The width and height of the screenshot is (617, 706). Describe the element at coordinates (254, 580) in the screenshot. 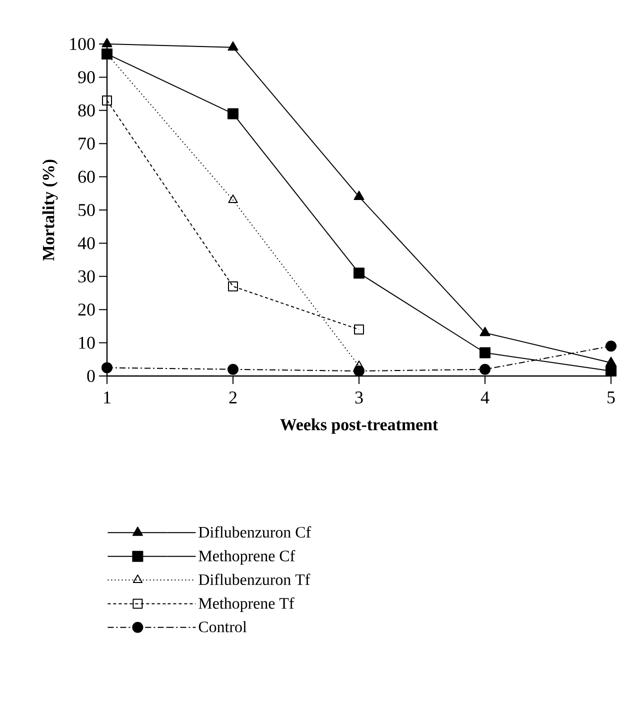

I see `legend-label: Diflubenzuron Tf` at that location.